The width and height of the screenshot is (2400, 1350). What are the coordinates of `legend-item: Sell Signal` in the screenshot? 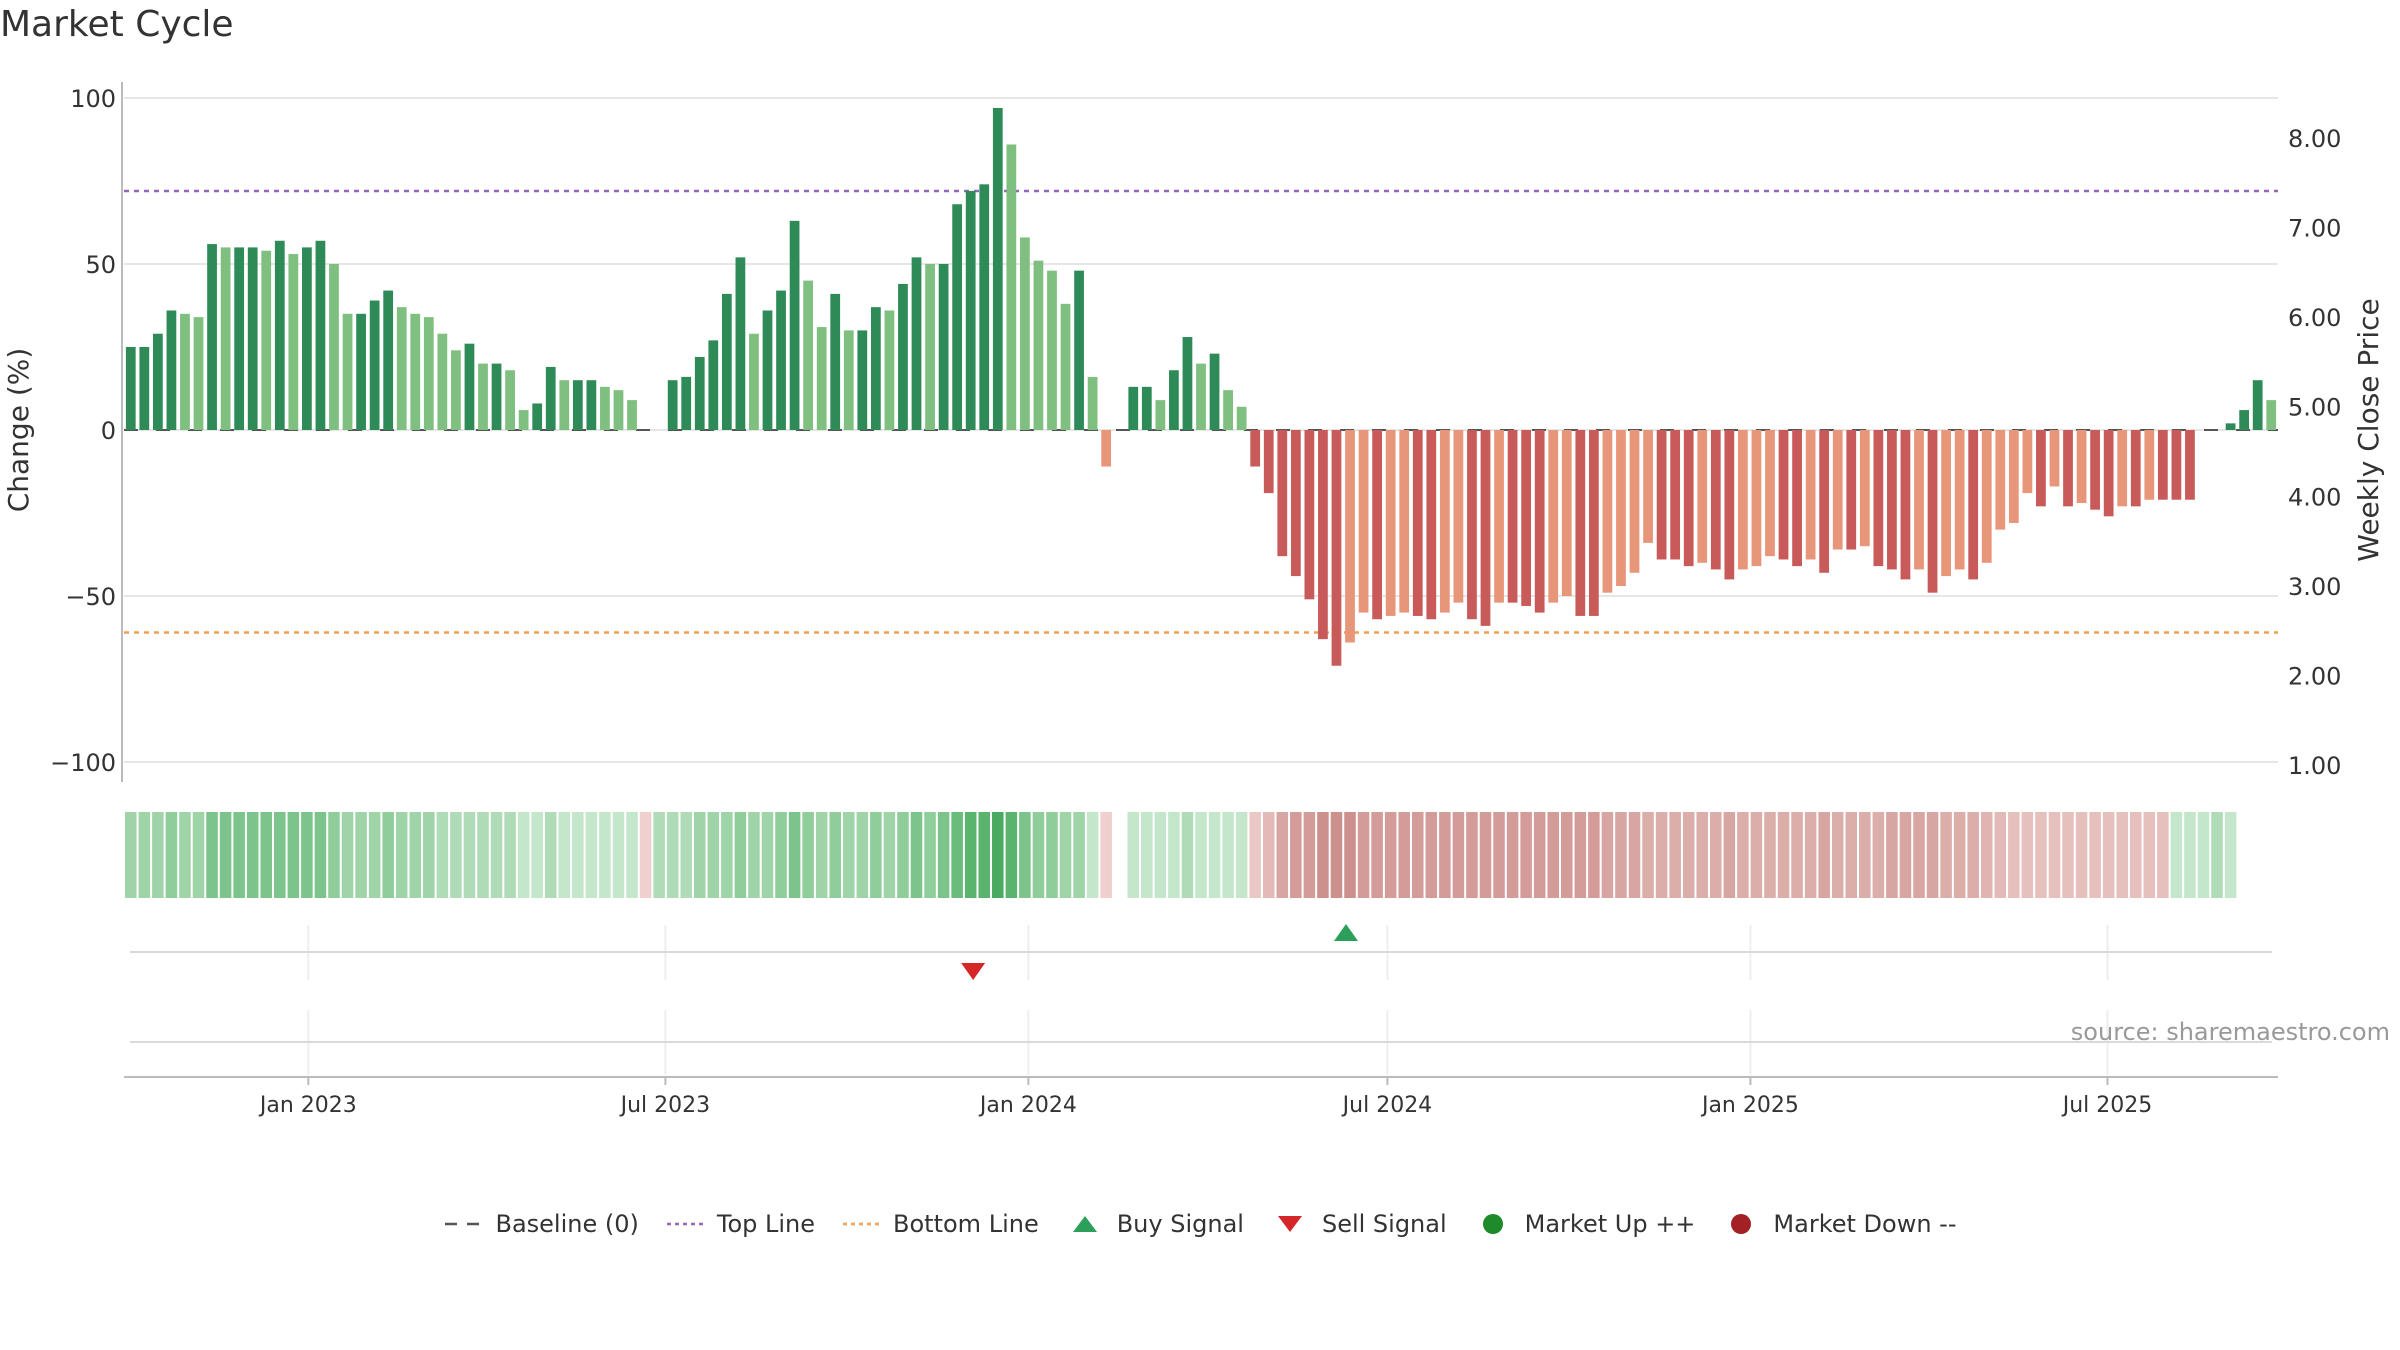 It's located at (1358, 1224).